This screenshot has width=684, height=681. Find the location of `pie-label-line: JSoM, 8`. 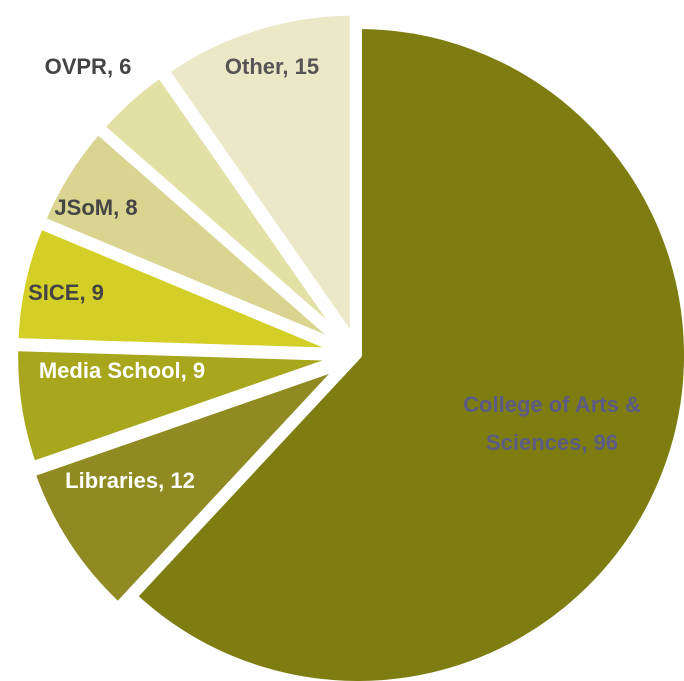

pie-label-line: JSoM, 8 is located at coordinates (95, 207).